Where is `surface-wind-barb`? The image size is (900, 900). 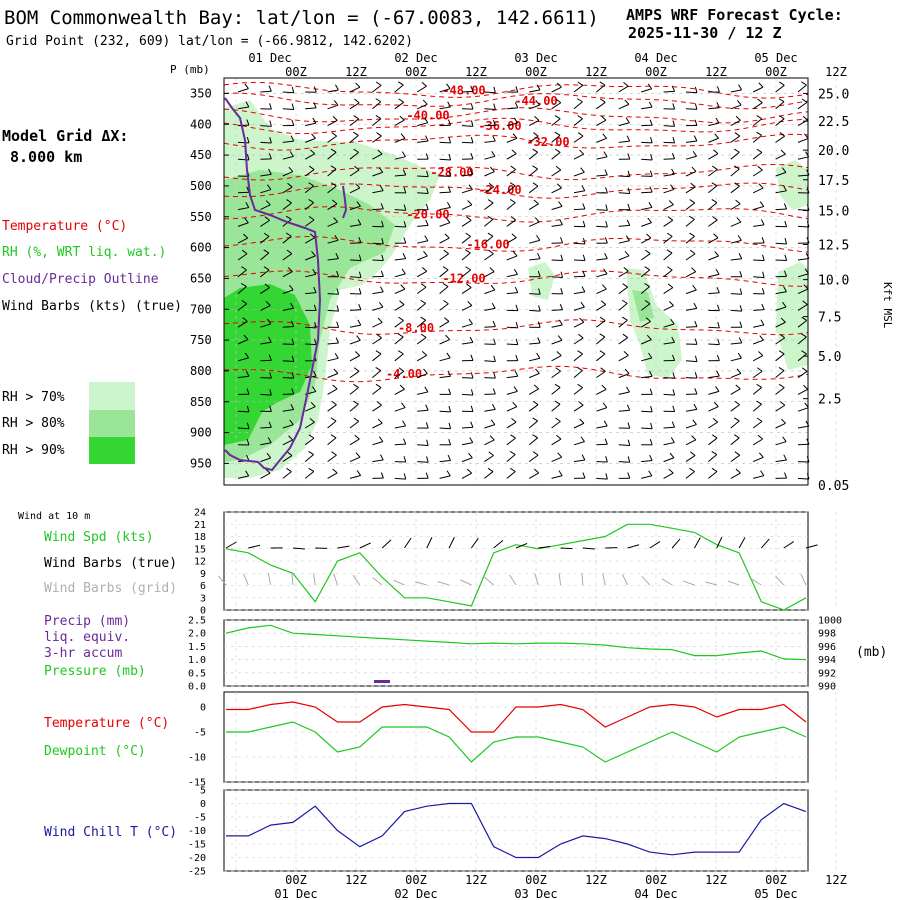
surface-wind-barb is located at coordinates (697, 543).